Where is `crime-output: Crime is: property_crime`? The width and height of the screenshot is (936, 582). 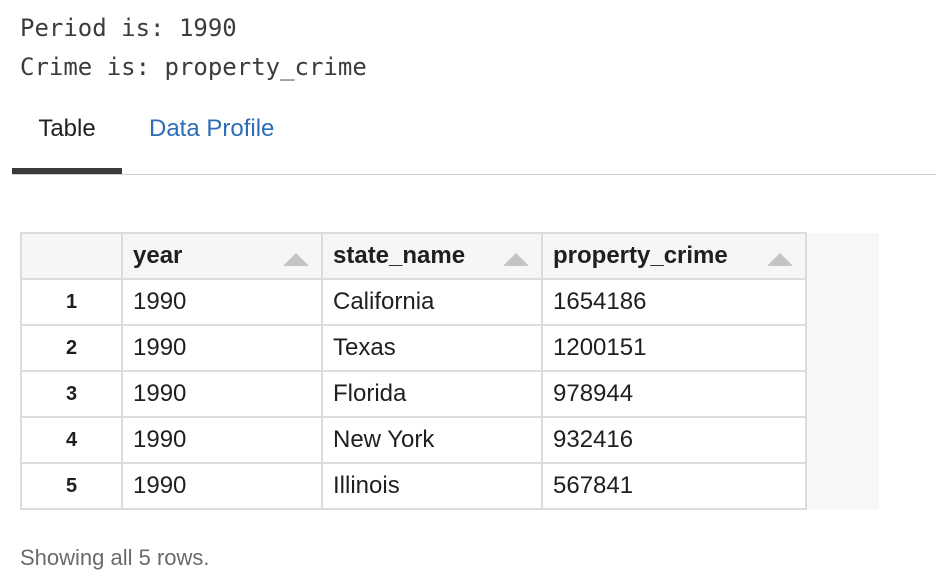
crime-output: Crime is: property_crime is located at coordinates (193, 67).